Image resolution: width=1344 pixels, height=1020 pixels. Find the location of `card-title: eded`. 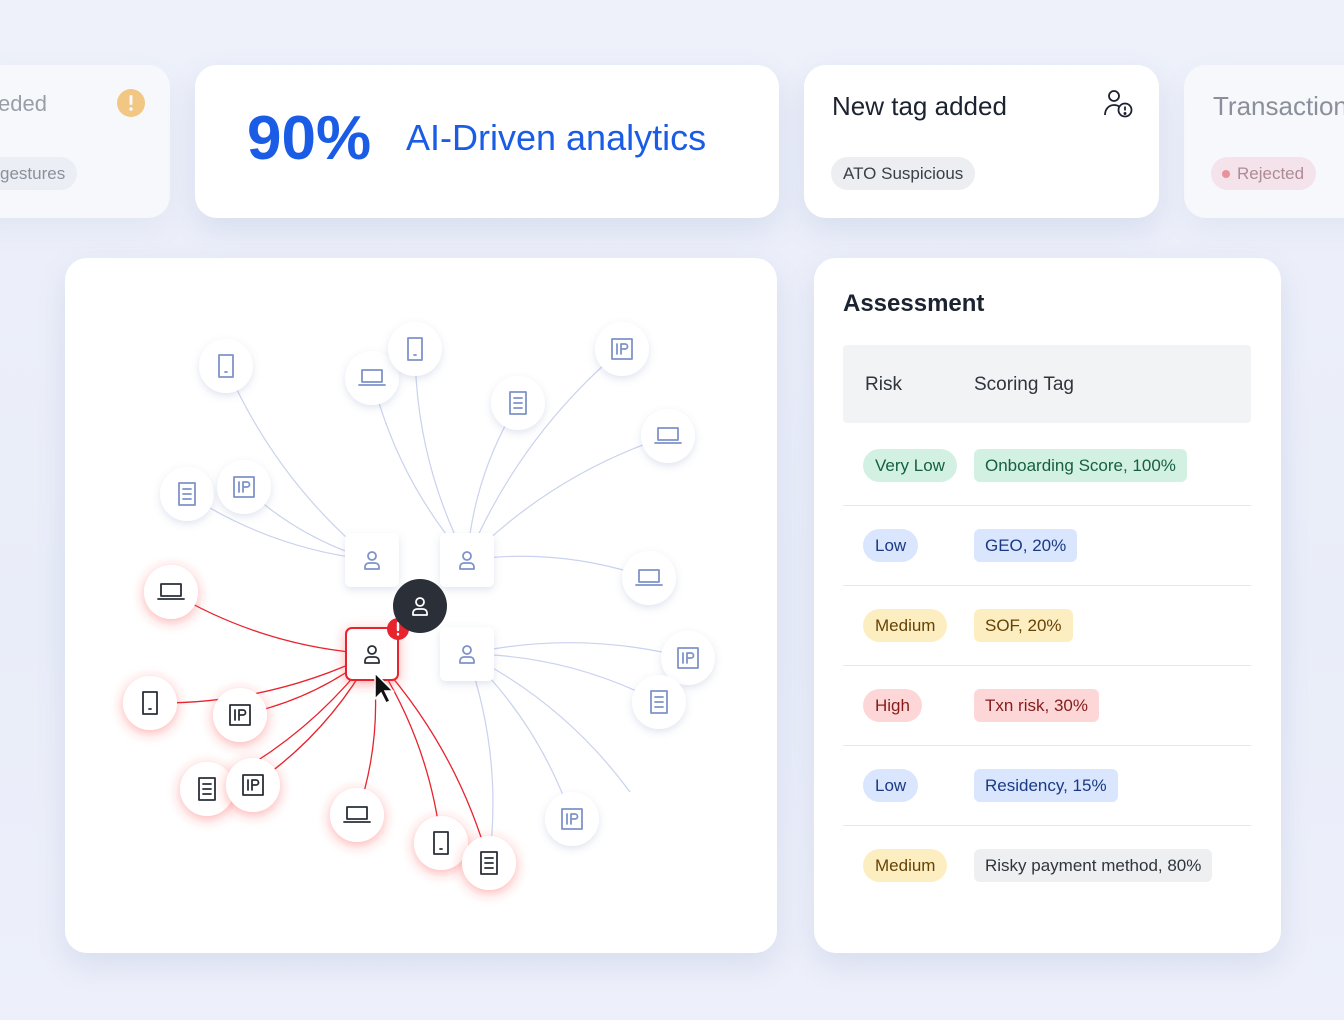

card-title: eded is located at coordinates (23, 103).